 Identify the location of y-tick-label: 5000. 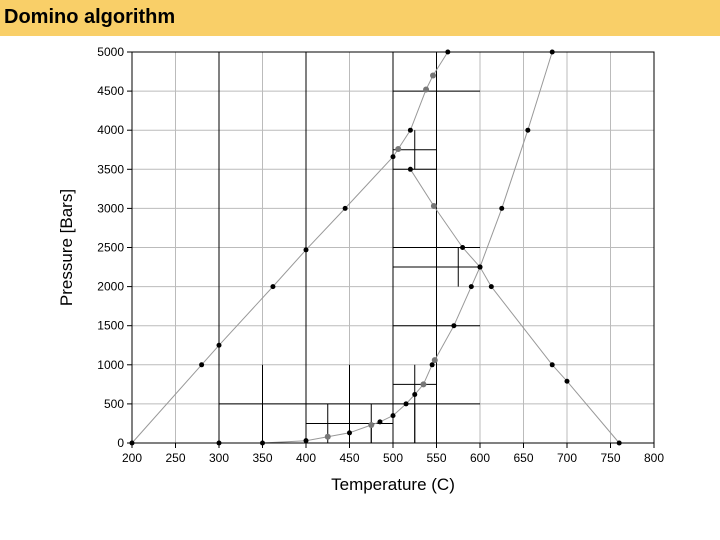
(110, 52).